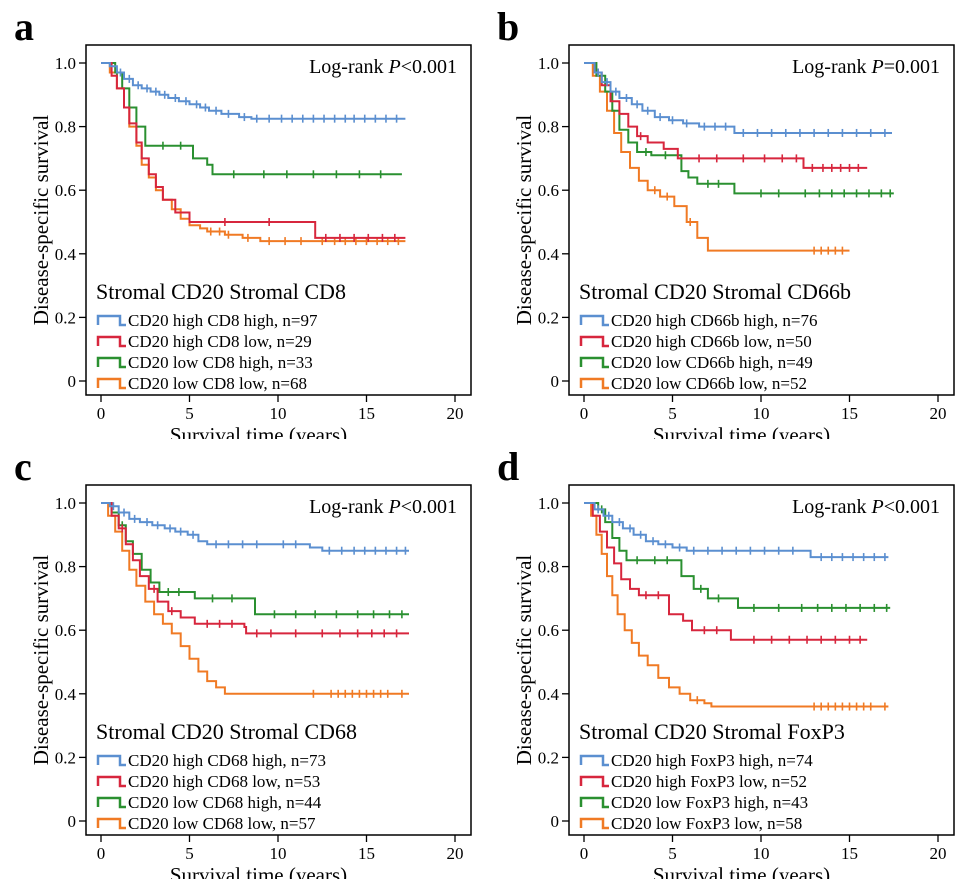 The height and width of the screenshot is (879, 966). What do you see at coordinates (714, 320) in the screenshot?
I see `legend-entry: CD20 high CD66b high, n=76` at bounding box center [714, 320].